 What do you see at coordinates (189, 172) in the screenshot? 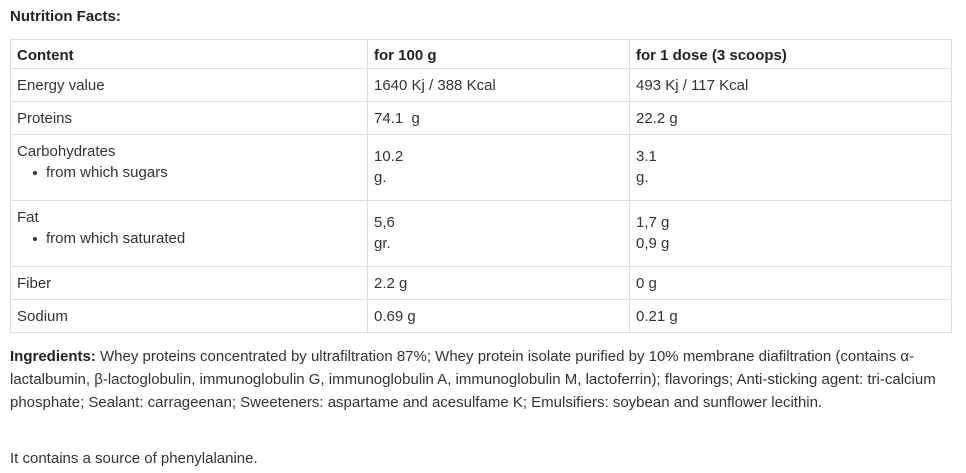
I see `sub-item: from which sugars` at bounding box center [189, 172].